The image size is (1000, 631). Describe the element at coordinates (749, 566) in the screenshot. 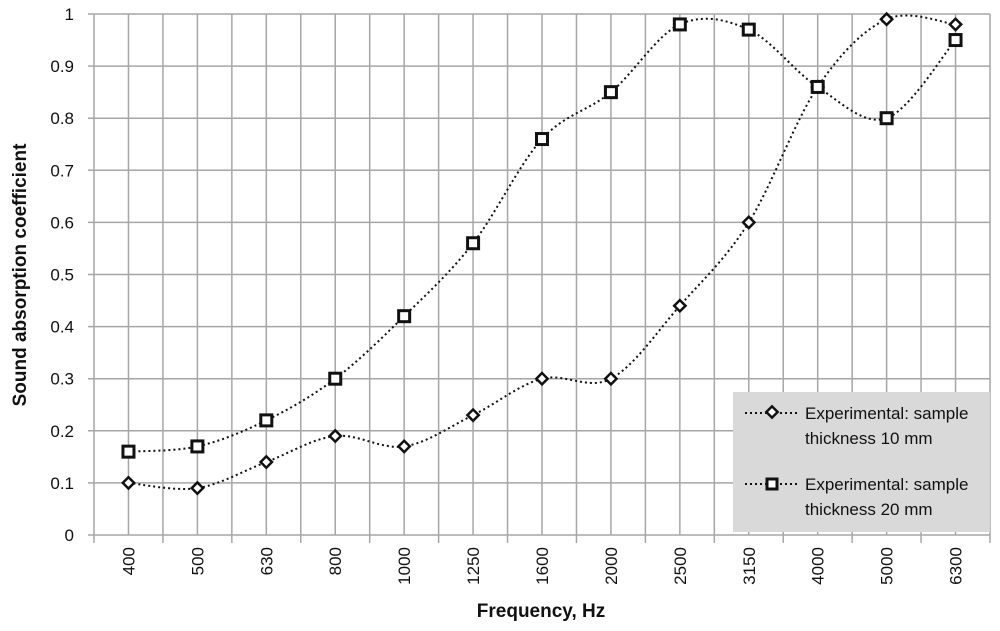

I see `x-tick-label: 3150` at that location.